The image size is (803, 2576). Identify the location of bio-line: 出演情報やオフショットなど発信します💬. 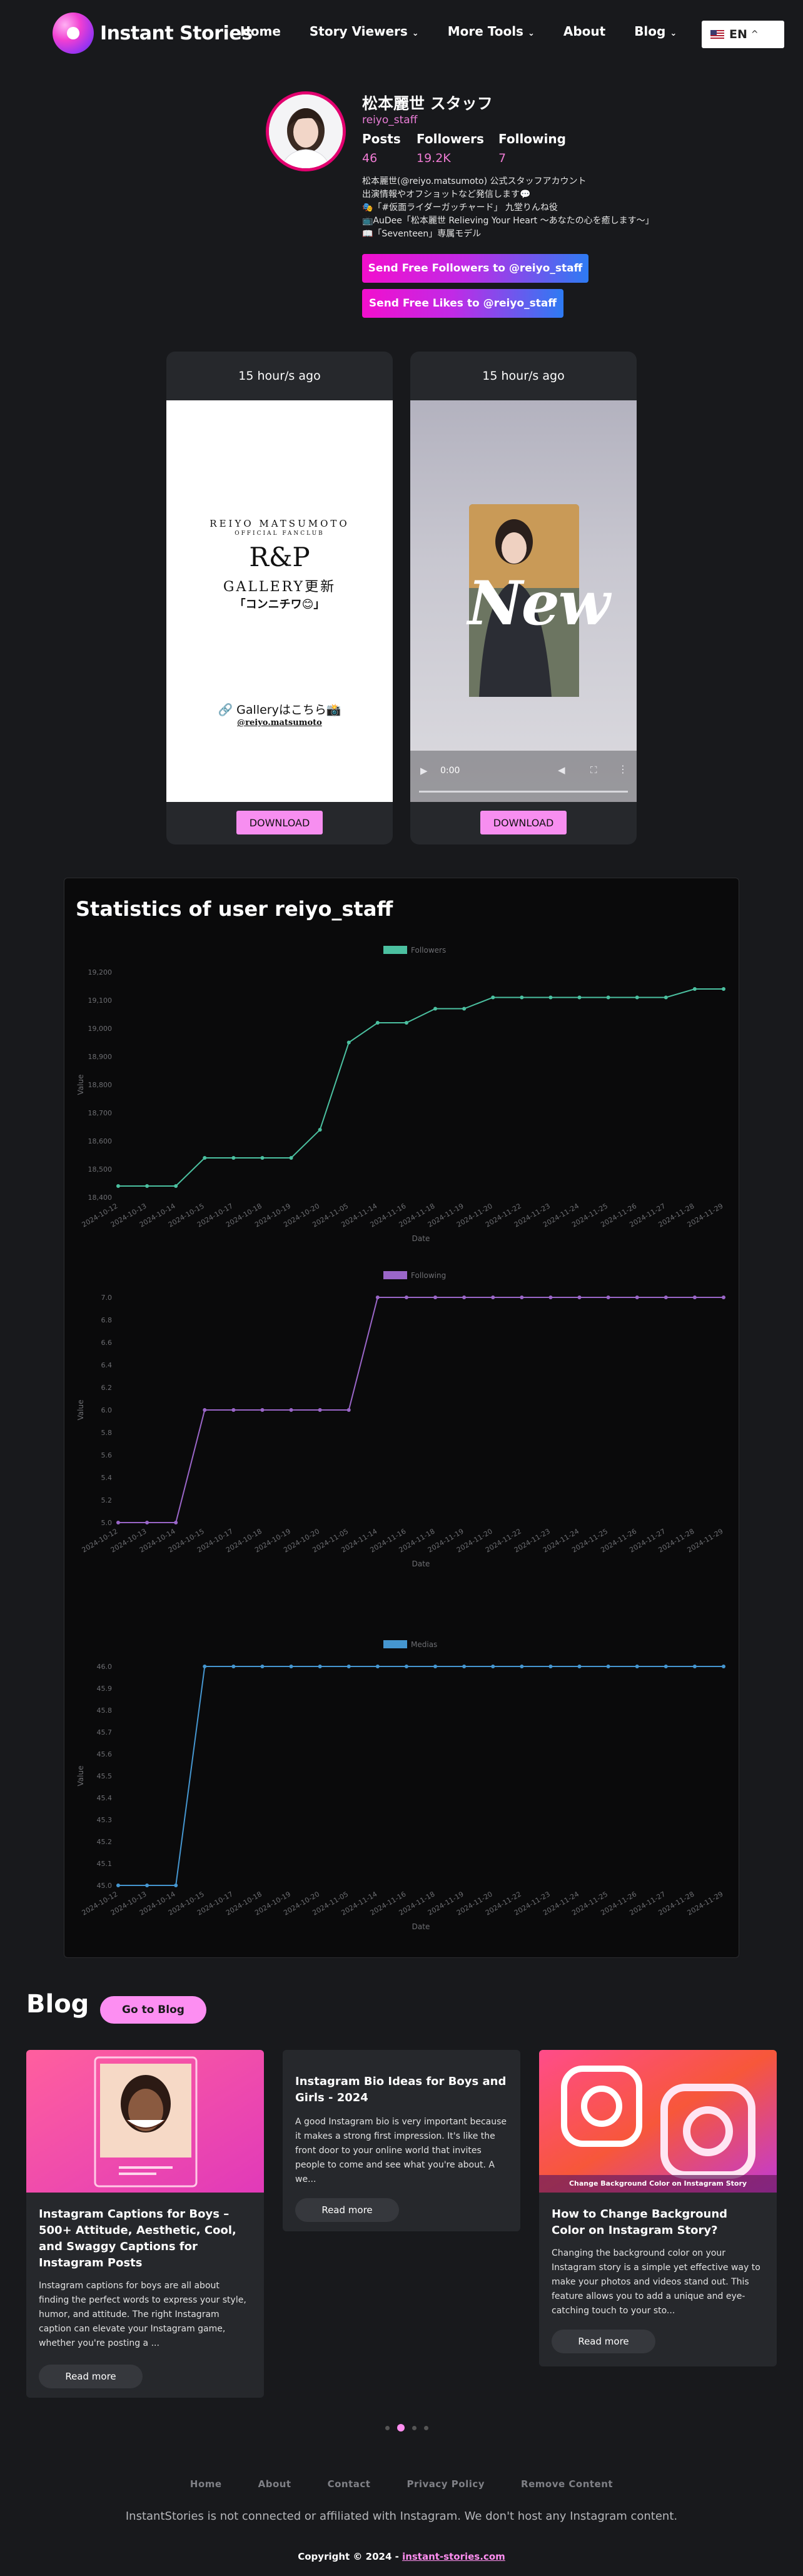
(446, 195).